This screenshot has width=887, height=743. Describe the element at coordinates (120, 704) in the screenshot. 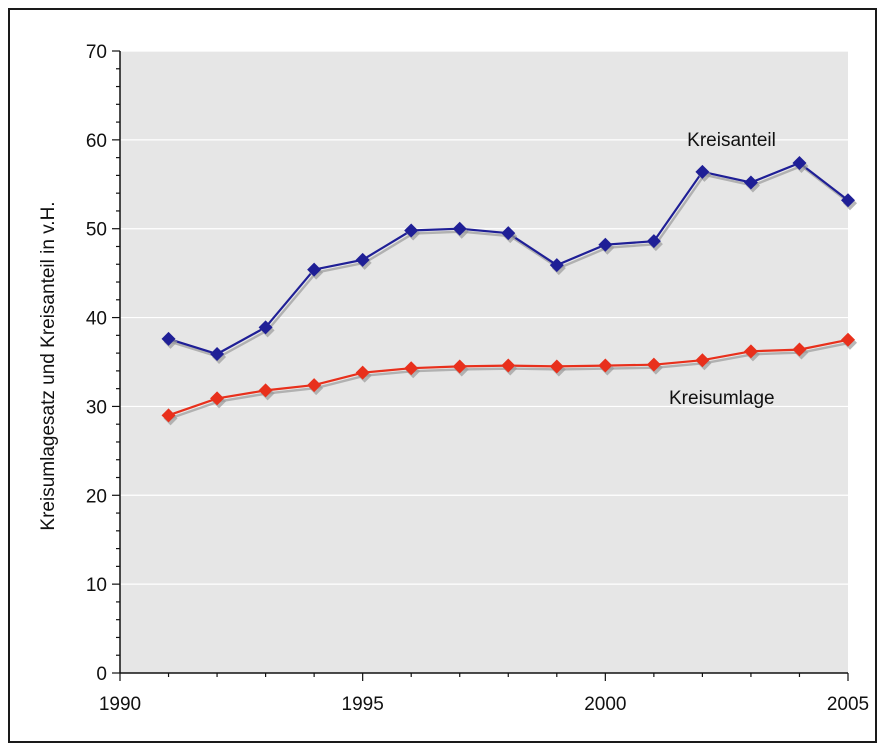

I see `x-tick-label: 1990` at that location.